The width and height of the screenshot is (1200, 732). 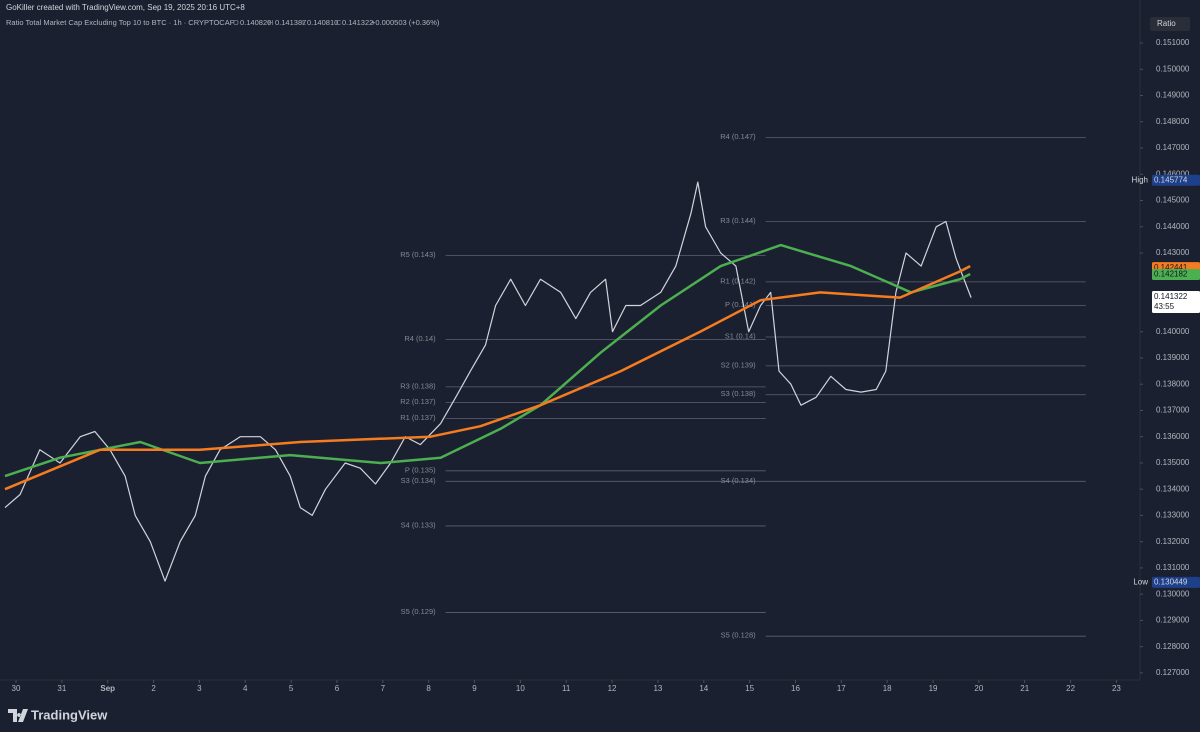 What do you see at coordinates (738, 220) in the screenshot?
I see `pivot-label: R3 (0.144)` at bounding box center [738, 220].